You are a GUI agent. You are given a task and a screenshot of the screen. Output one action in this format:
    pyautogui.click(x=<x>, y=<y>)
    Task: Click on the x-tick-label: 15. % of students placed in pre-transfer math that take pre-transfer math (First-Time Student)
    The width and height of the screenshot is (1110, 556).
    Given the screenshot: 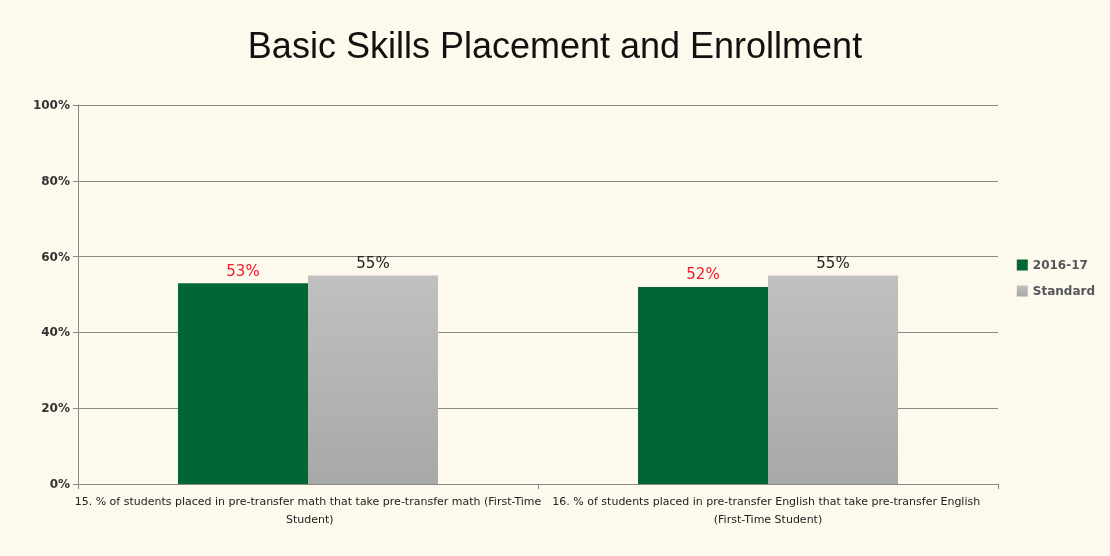 What is the action you would take?
    pyautogui.click(x=308, y=510)
    